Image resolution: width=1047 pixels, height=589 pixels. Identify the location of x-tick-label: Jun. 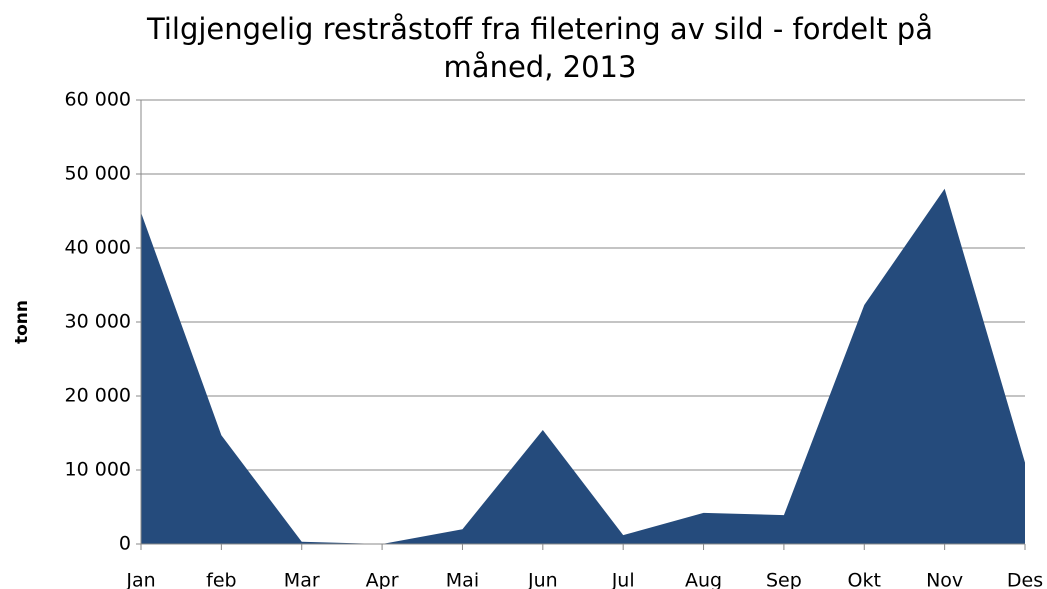
(542, 579).